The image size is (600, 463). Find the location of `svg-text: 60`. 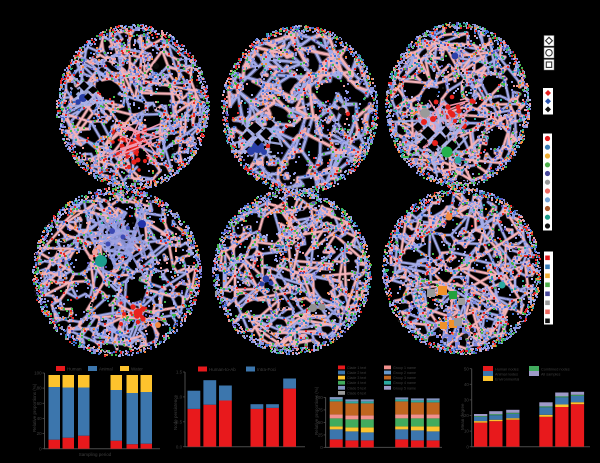

svg-text: 60 is located at coordinates (40, 403).